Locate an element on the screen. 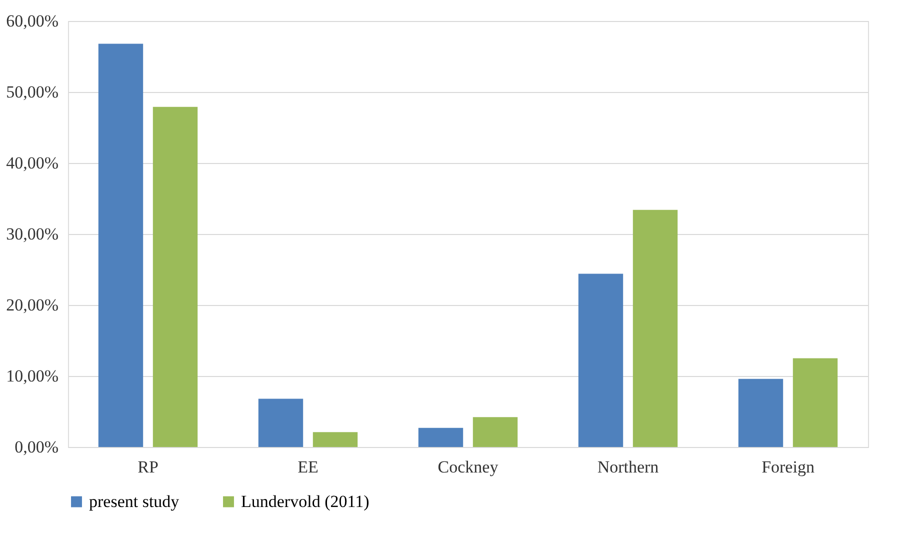  legend-label: Lundervold (2011) is located at coordinates (305, 501).